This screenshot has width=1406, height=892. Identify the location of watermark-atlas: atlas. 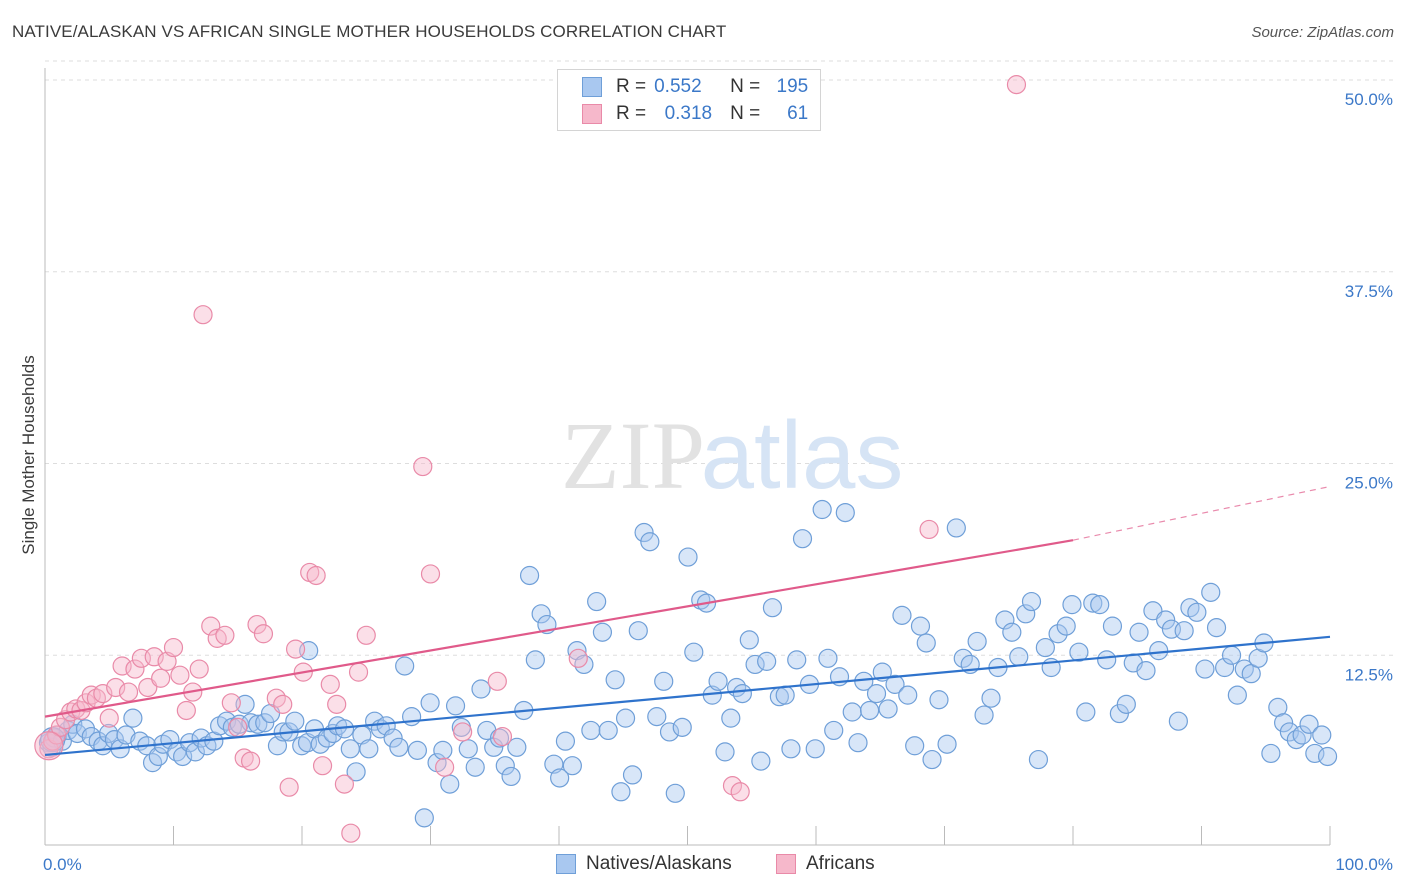
(802, 455).